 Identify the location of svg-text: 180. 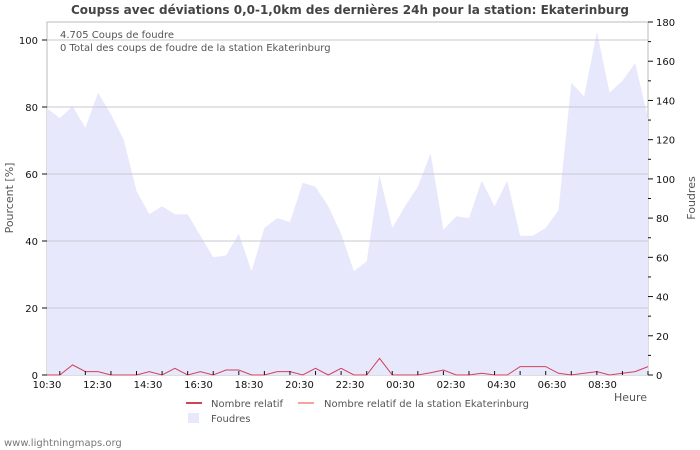
(665, 23).